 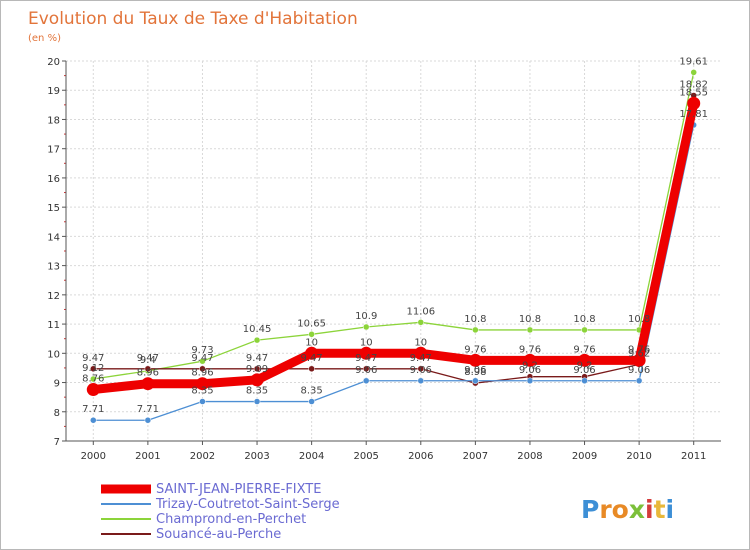 What do you see at coordinates (202, 350) in the screenshot?
I see `data-label: 9.73` at bounding box center [202, 350].